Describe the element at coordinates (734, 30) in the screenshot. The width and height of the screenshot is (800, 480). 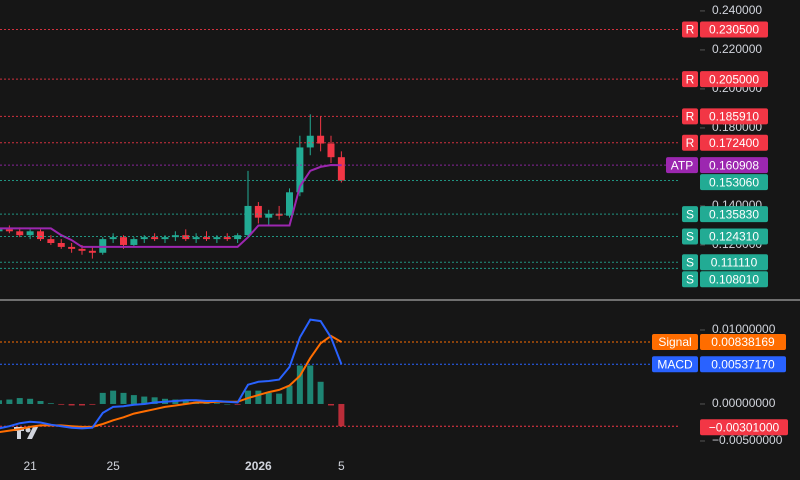
I see `level-label: 0.230500` at that location.